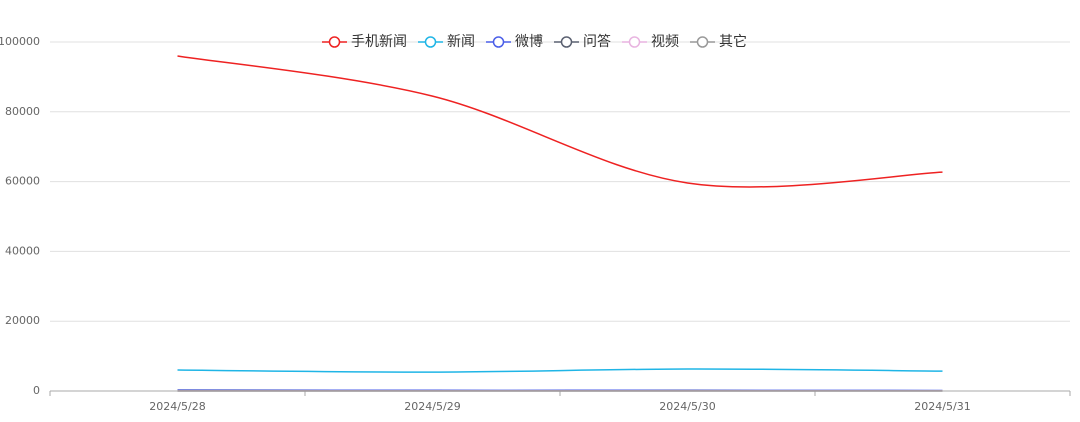  What do you see at coordinates (560, 370) in the screenshot?
I see `series-line` at bounding box center [560, 370].